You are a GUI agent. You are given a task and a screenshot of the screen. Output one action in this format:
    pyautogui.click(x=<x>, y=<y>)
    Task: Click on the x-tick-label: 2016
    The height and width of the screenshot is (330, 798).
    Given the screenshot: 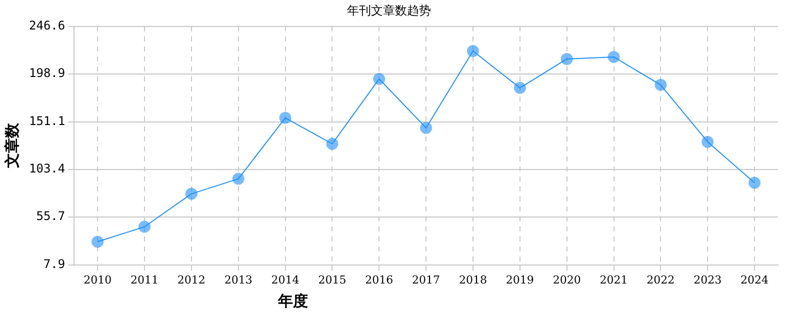 What is the action you would take?
    pyautogui.click(x=379, y=279)
    